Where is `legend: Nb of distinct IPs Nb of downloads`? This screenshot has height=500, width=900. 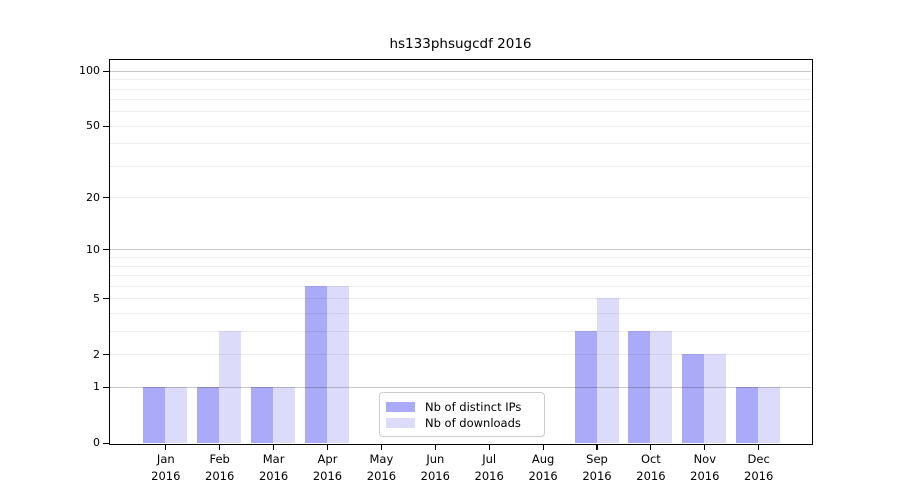
legend: Nb of distinct IPs Nb of downloads is located at coordinates (462, 414).